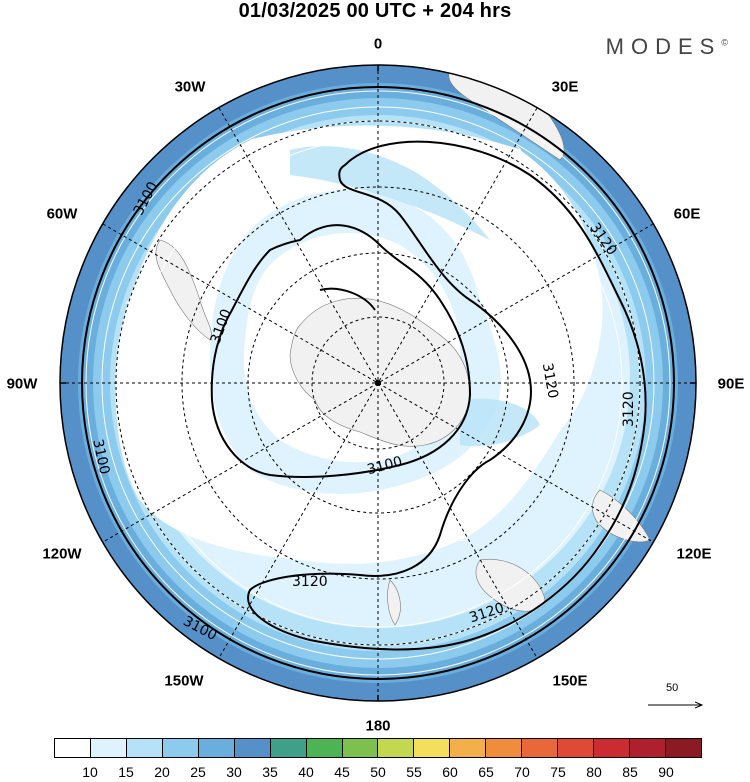 This screenshot has height=782, width=750. I want to click on lon-label-150e: 150E, so click(570, 681).